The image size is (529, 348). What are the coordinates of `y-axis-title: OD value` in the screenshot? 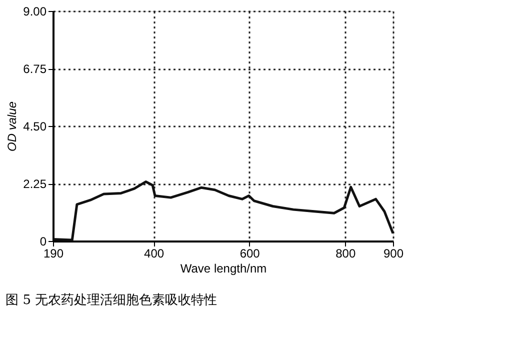 It's located at (12, 126).